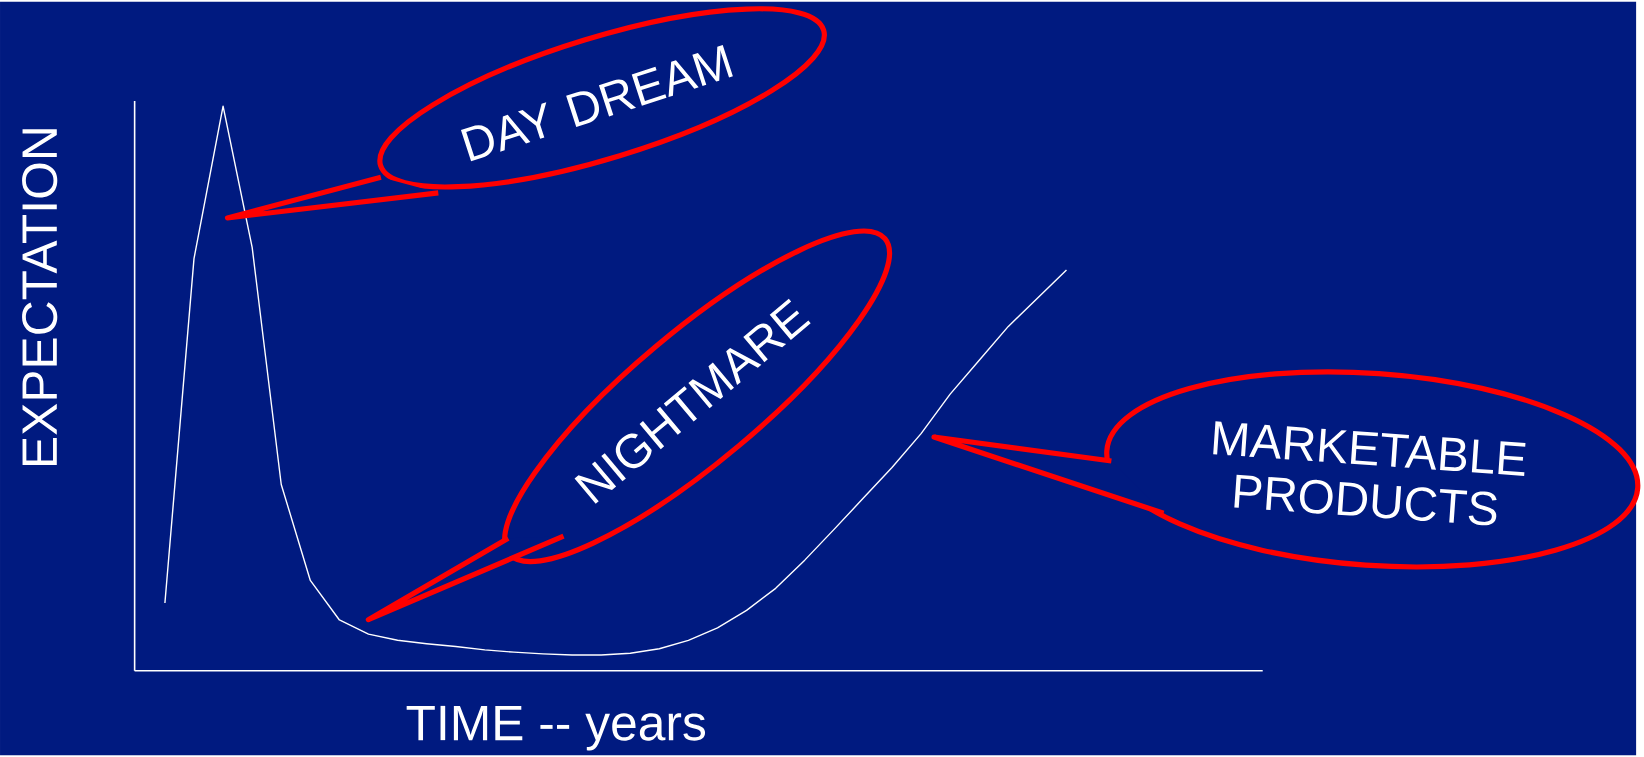 The height and width of the screenshot is (757, 1644). Describe the element at coordinates (556, 728) in the screenshot. I see `x-axis-title: TIME -- years` at that location.